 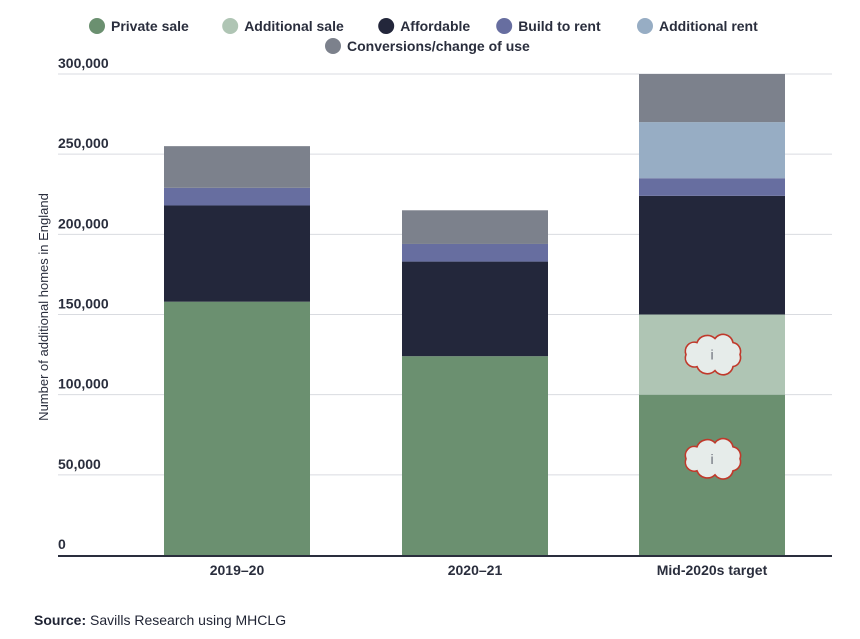 I want to click on legend-item-build-to-rent: Build to rent, so click(x=548, y=26).